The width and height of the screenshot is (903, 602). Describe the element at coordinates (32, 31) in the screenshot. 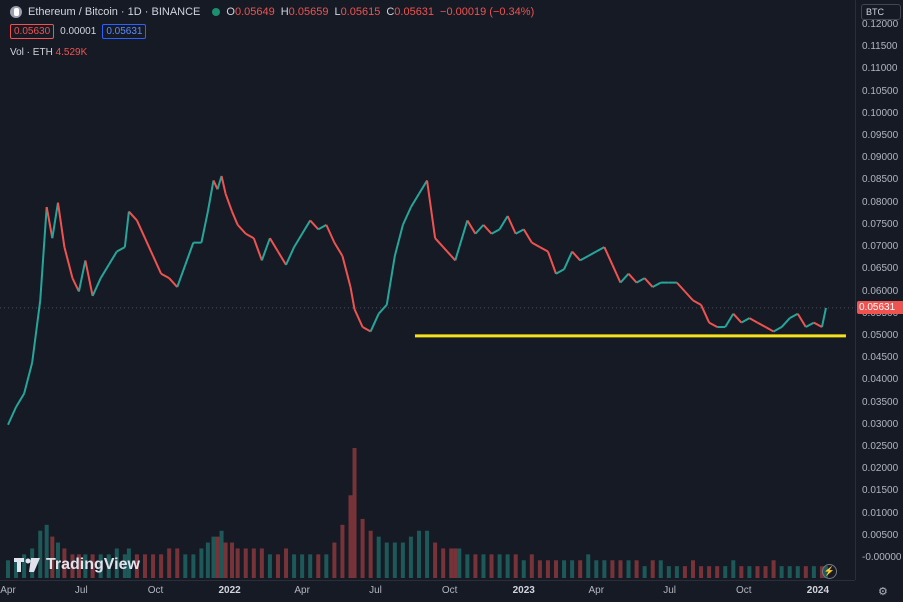

I see `sell-button: 0.05630` at that location.